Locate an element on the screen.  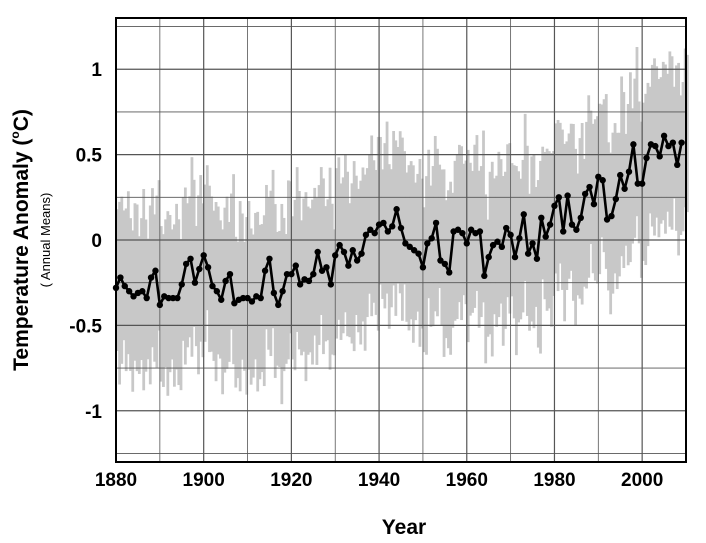
x-tick-label: 1900 is located at coordinates (204, 480).